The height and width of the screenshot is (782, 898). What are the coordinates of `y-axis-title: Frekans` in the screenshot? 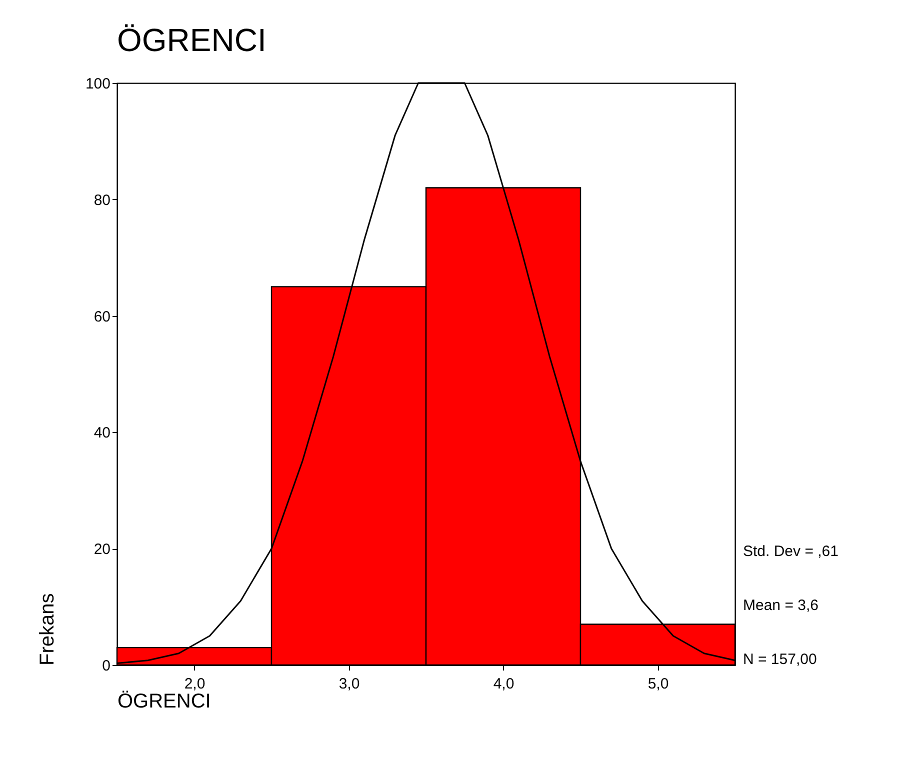 It's located at (47, 629).